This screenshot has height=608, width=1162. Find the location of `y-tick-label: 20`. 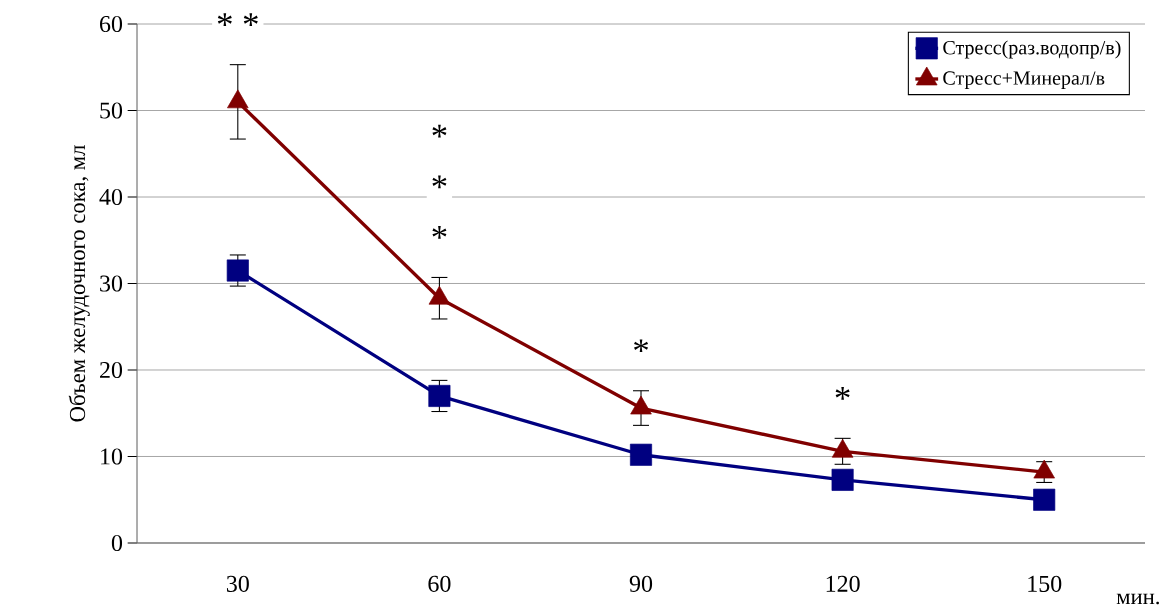

y-tick-label: 20 is located at coordinates (111, 370).